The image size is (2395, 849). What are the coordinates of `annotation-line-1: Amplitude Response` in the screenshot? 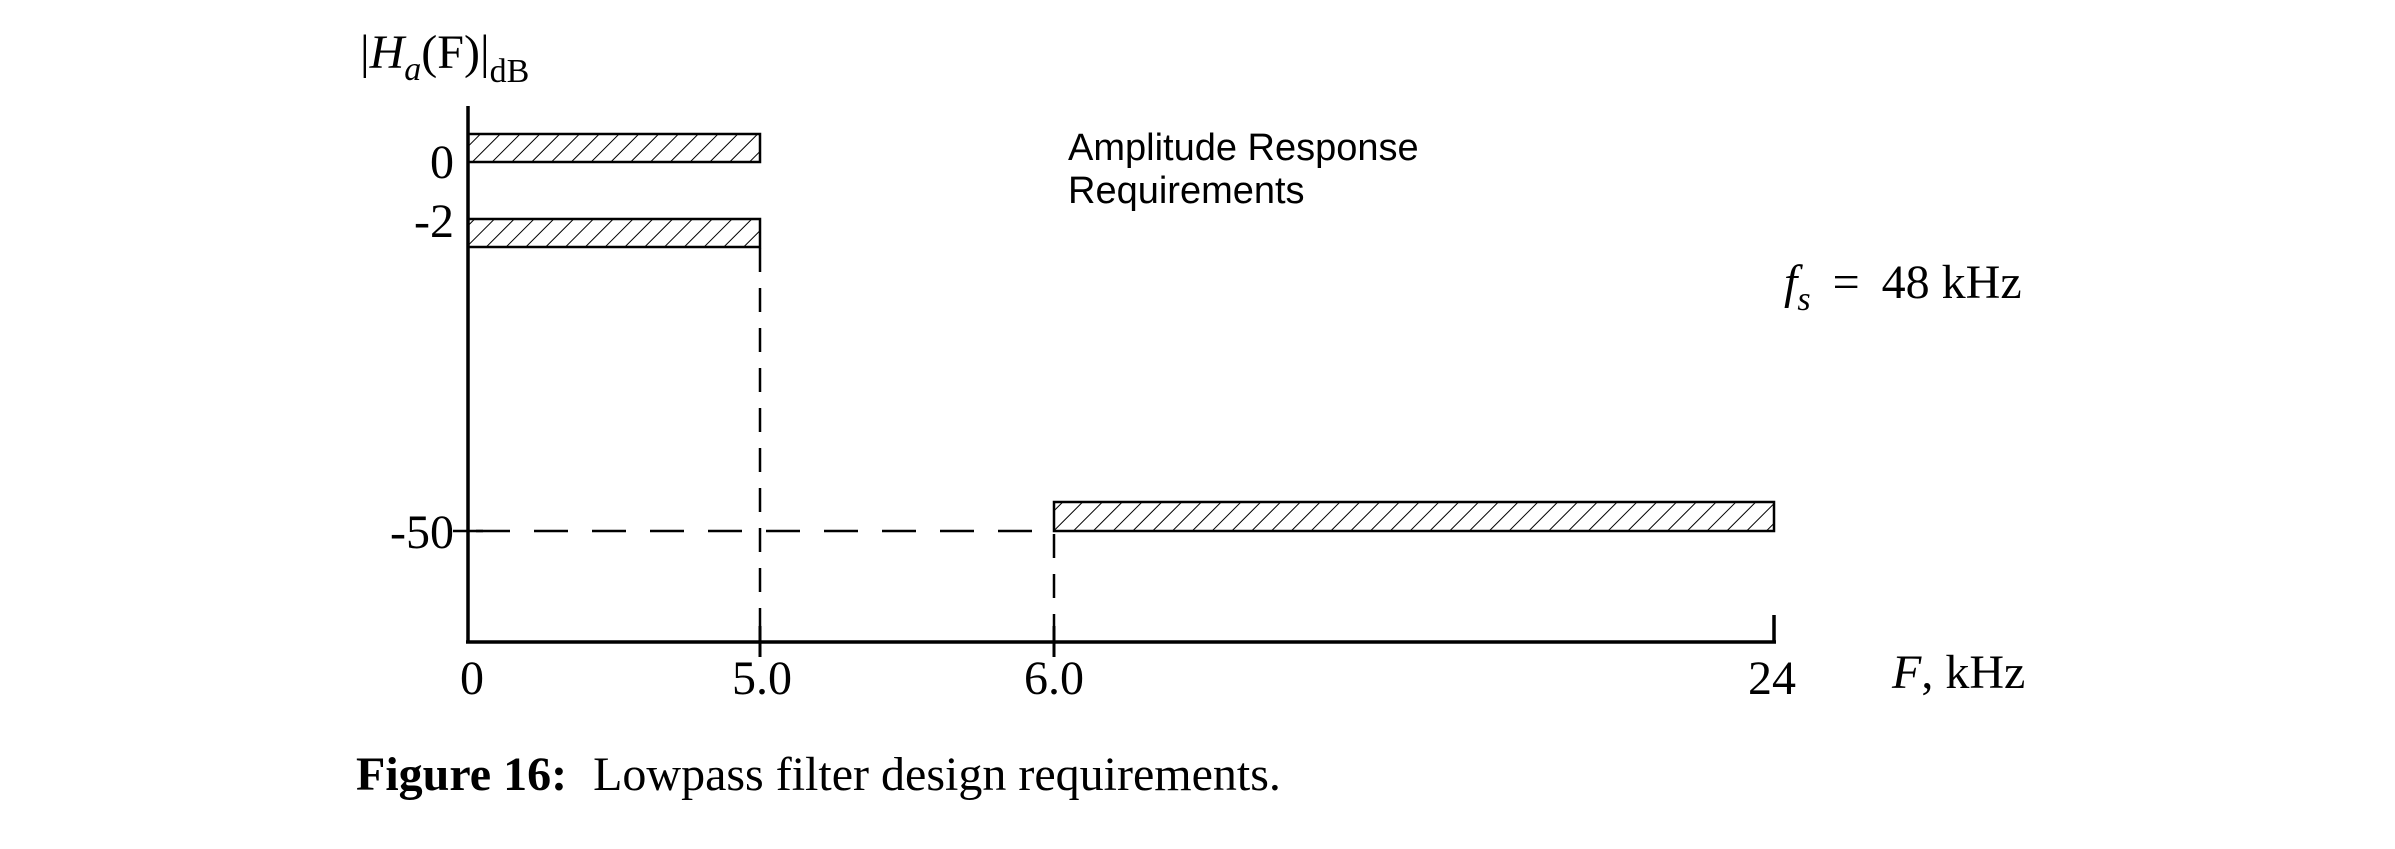 It's located at (1243, 148).